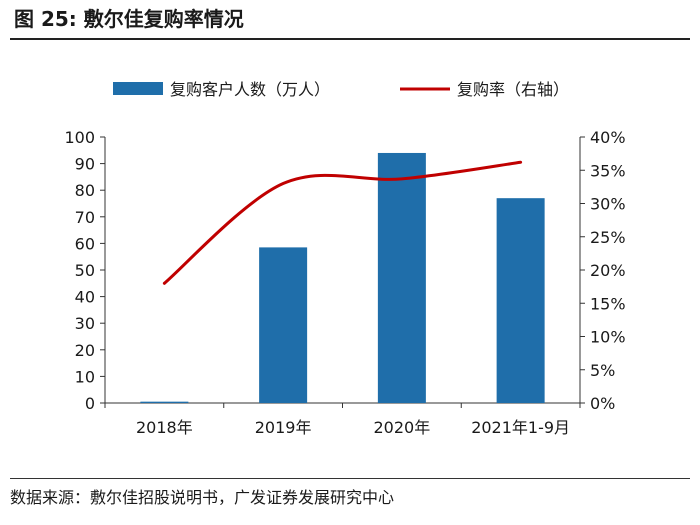  Describe the element at coordinates (85, 243) in the screenshot. I see `left-y-tick-label: 60` at that location.